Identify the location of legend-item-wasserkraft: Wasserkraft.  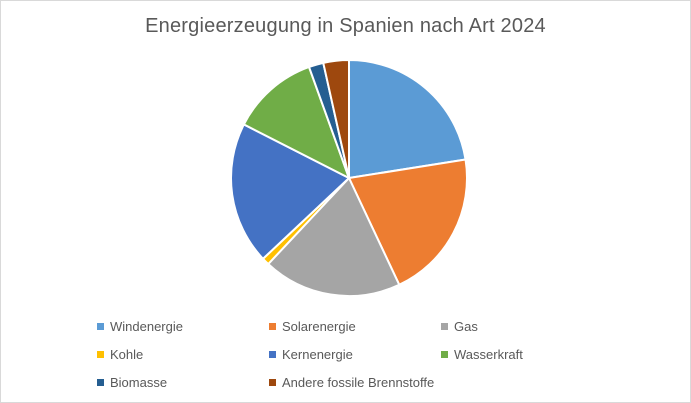
(482, 354).